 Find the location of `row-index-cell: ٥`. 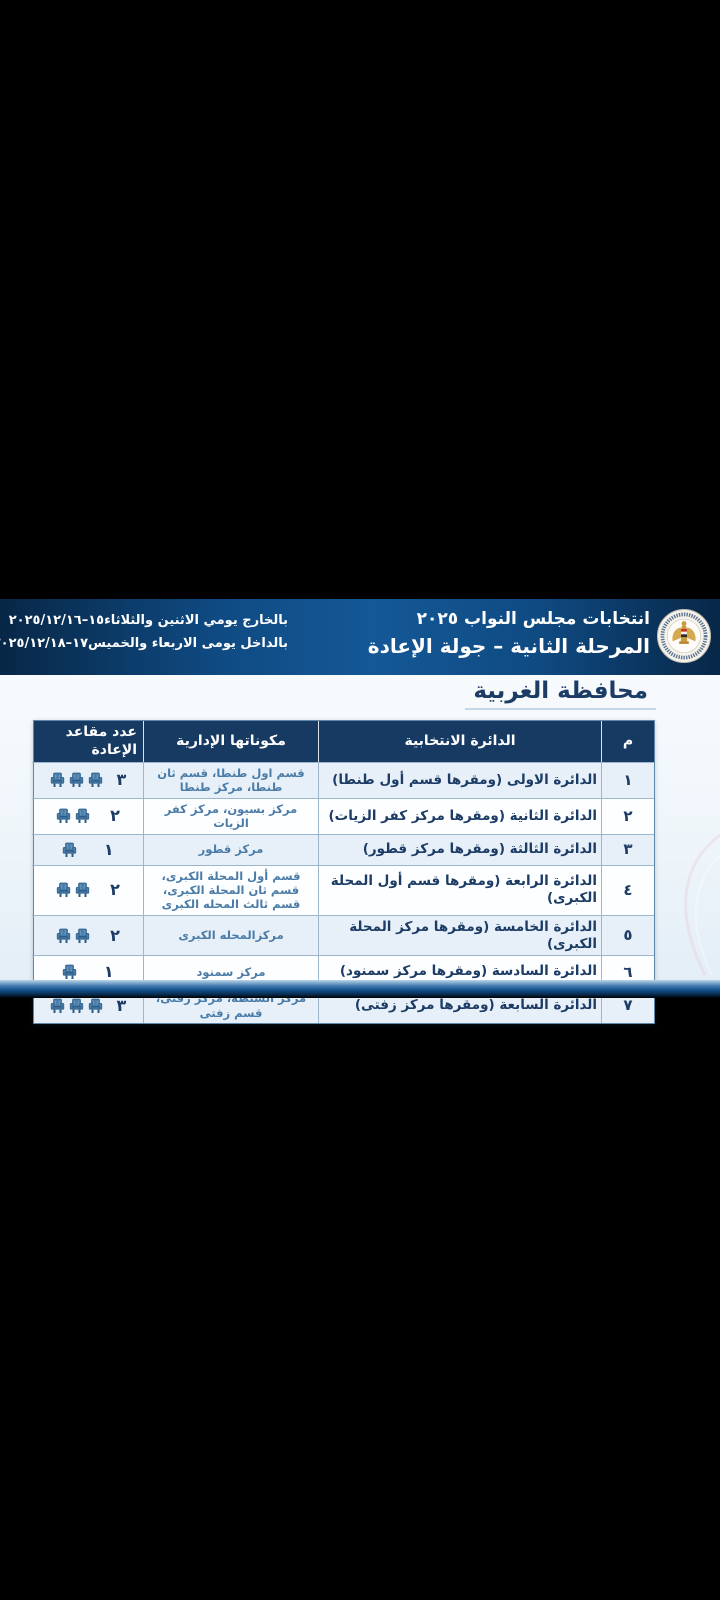

row-index-cell: ٥ is located at coordinates (628, 935).